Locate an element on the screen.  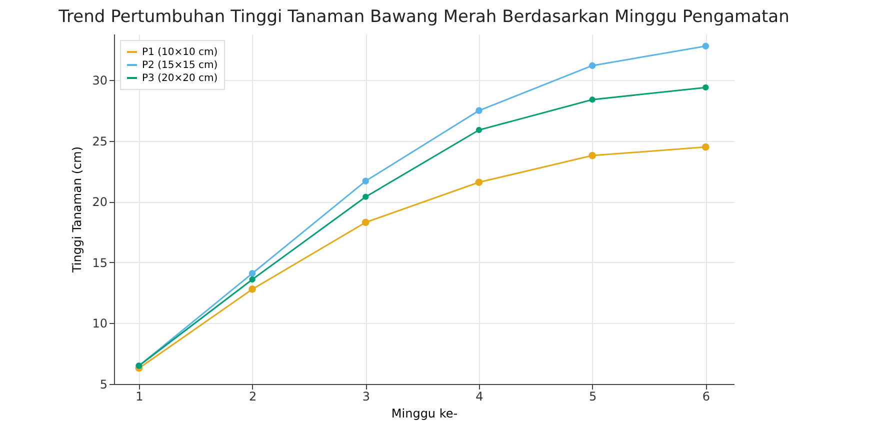
y-axis-title: Tinggi Tanaman (cm) is located at coordinates (77, 210).